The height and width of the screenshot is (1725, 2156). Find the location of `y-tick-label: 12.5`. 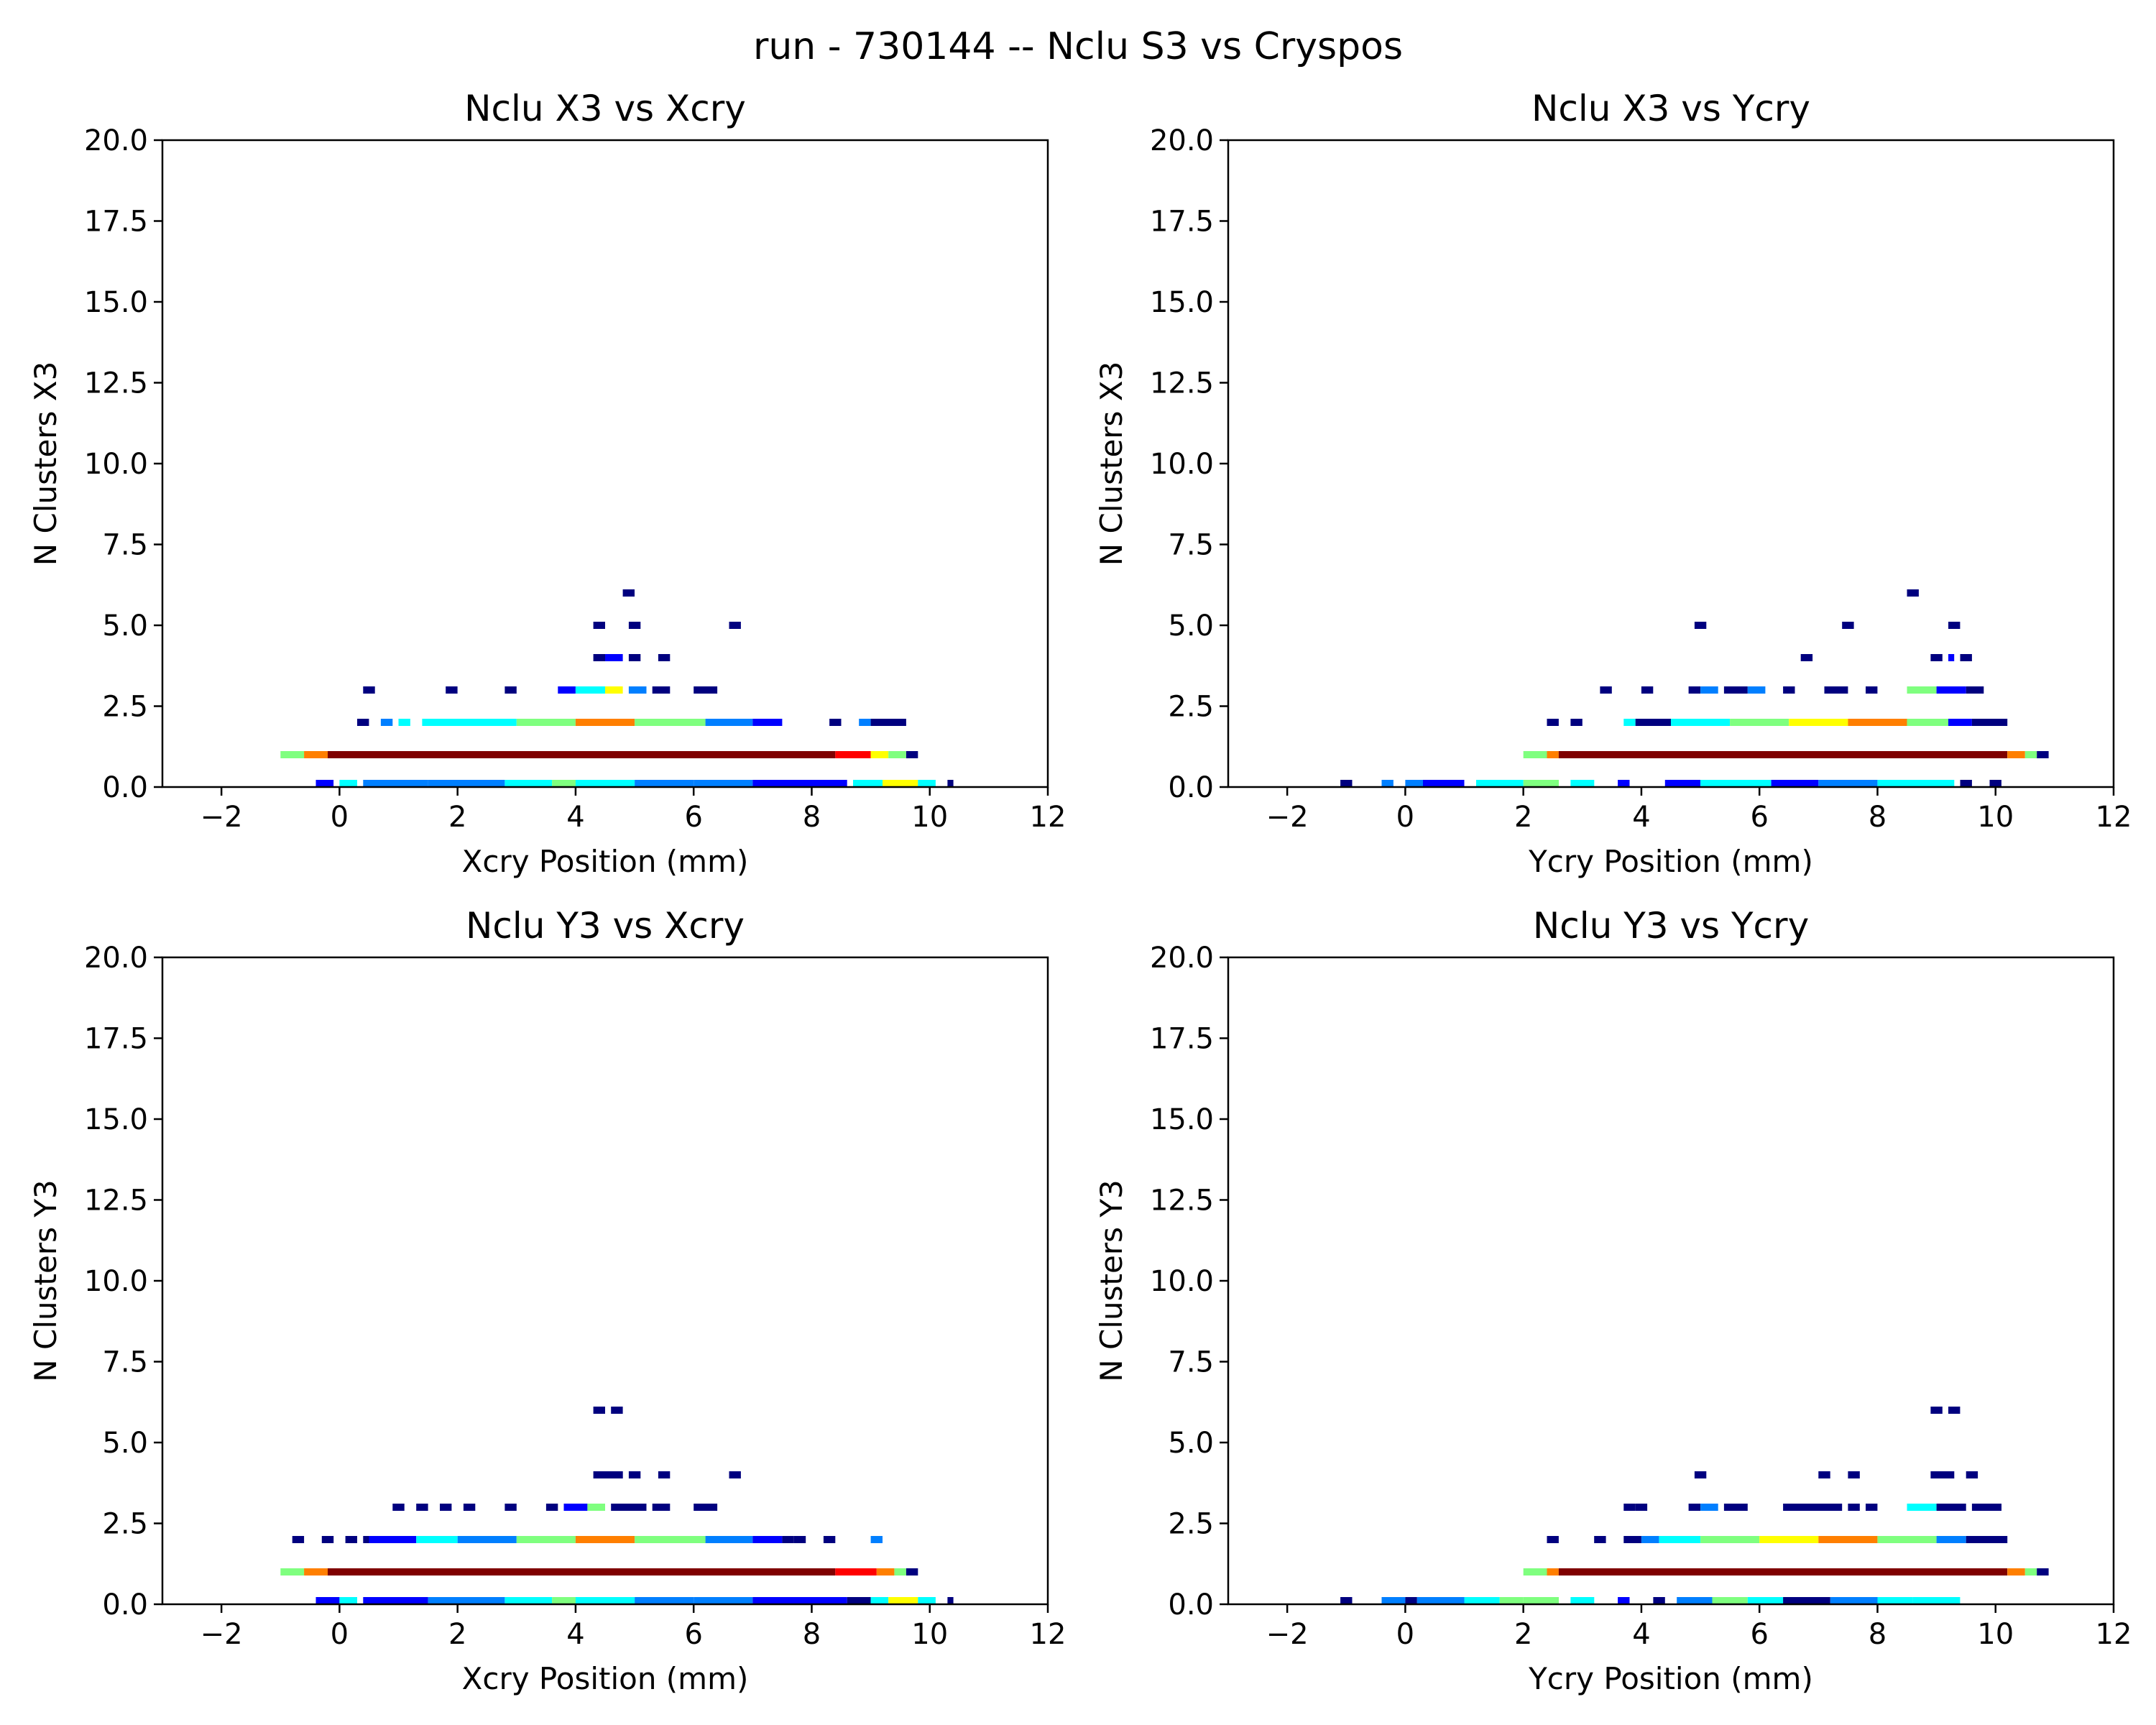

y-tick-label: 12.5 is located at coordinates (116, 383).